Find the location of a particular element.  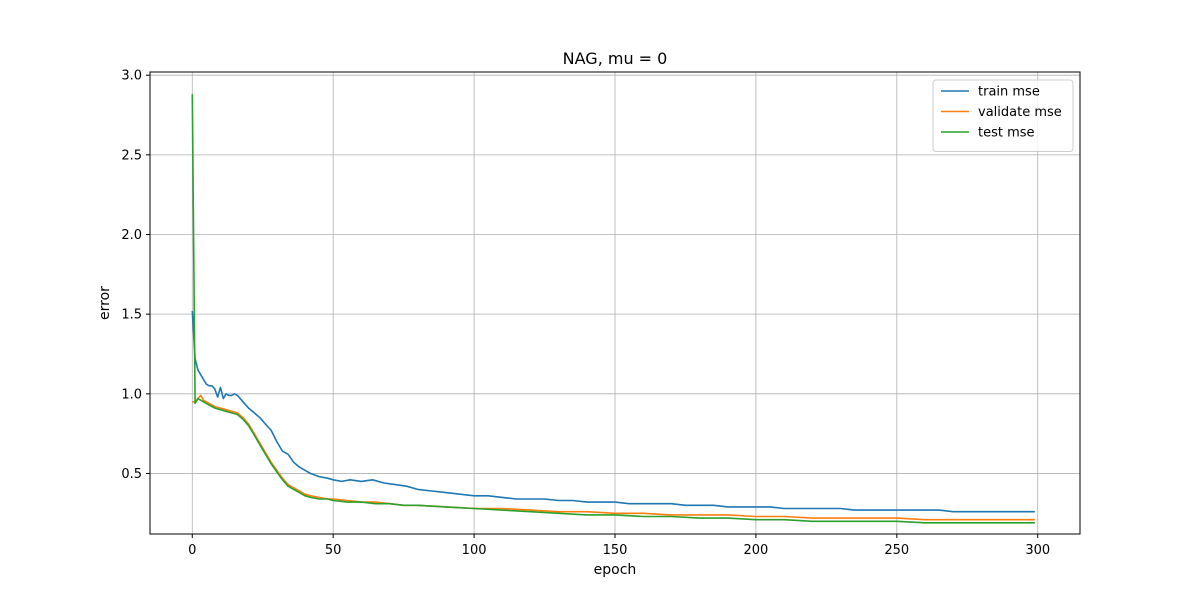

y-tick-label: 0.5 is located at coordinates (131, 474).